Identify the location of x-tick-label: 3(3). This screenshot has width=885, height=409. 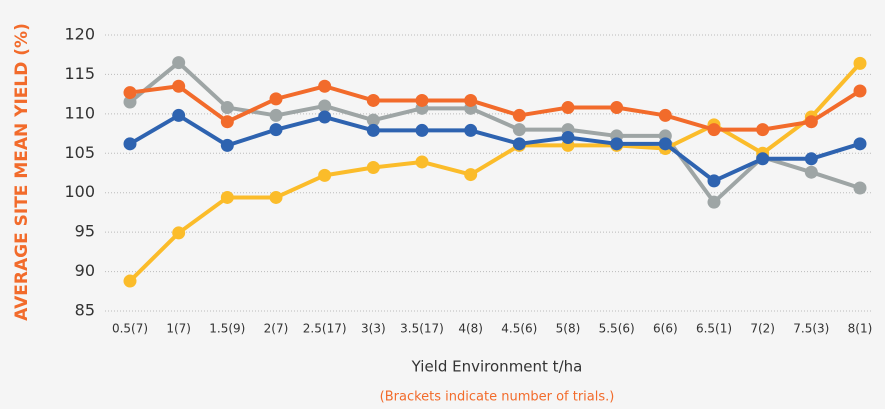
(373, 329).